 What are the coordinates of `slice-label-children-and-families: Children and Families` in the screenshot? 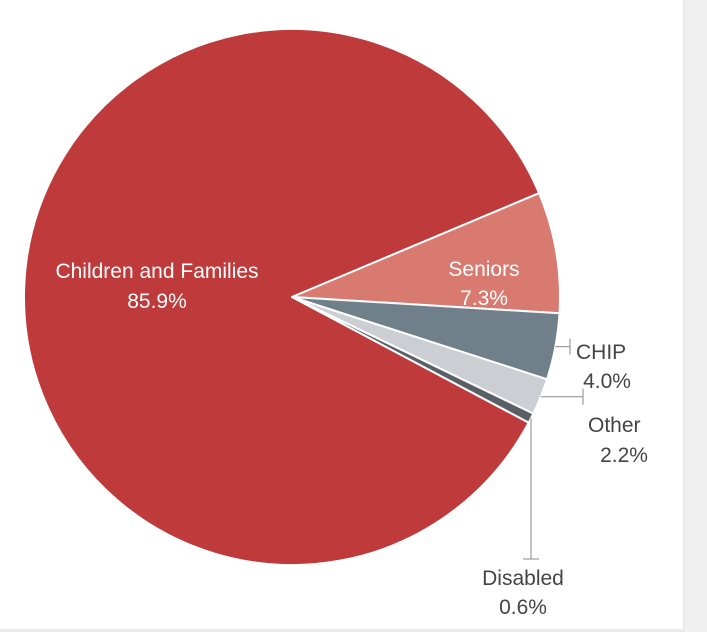 It's located at (156, 271).